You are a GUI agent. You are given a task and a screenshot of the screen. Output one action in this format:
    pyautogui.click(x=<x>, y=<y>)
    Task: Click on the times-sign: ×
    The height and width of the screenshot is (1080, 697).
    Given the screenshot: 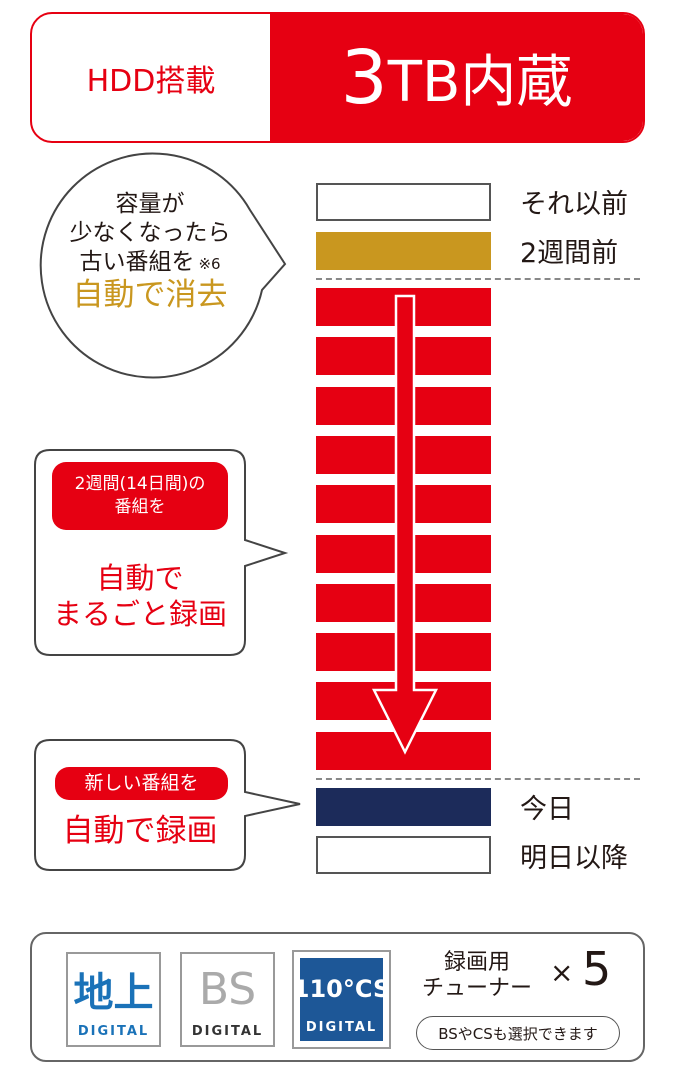 What is the action you would take?
    pyautogui.click(x=562, y=972)
    